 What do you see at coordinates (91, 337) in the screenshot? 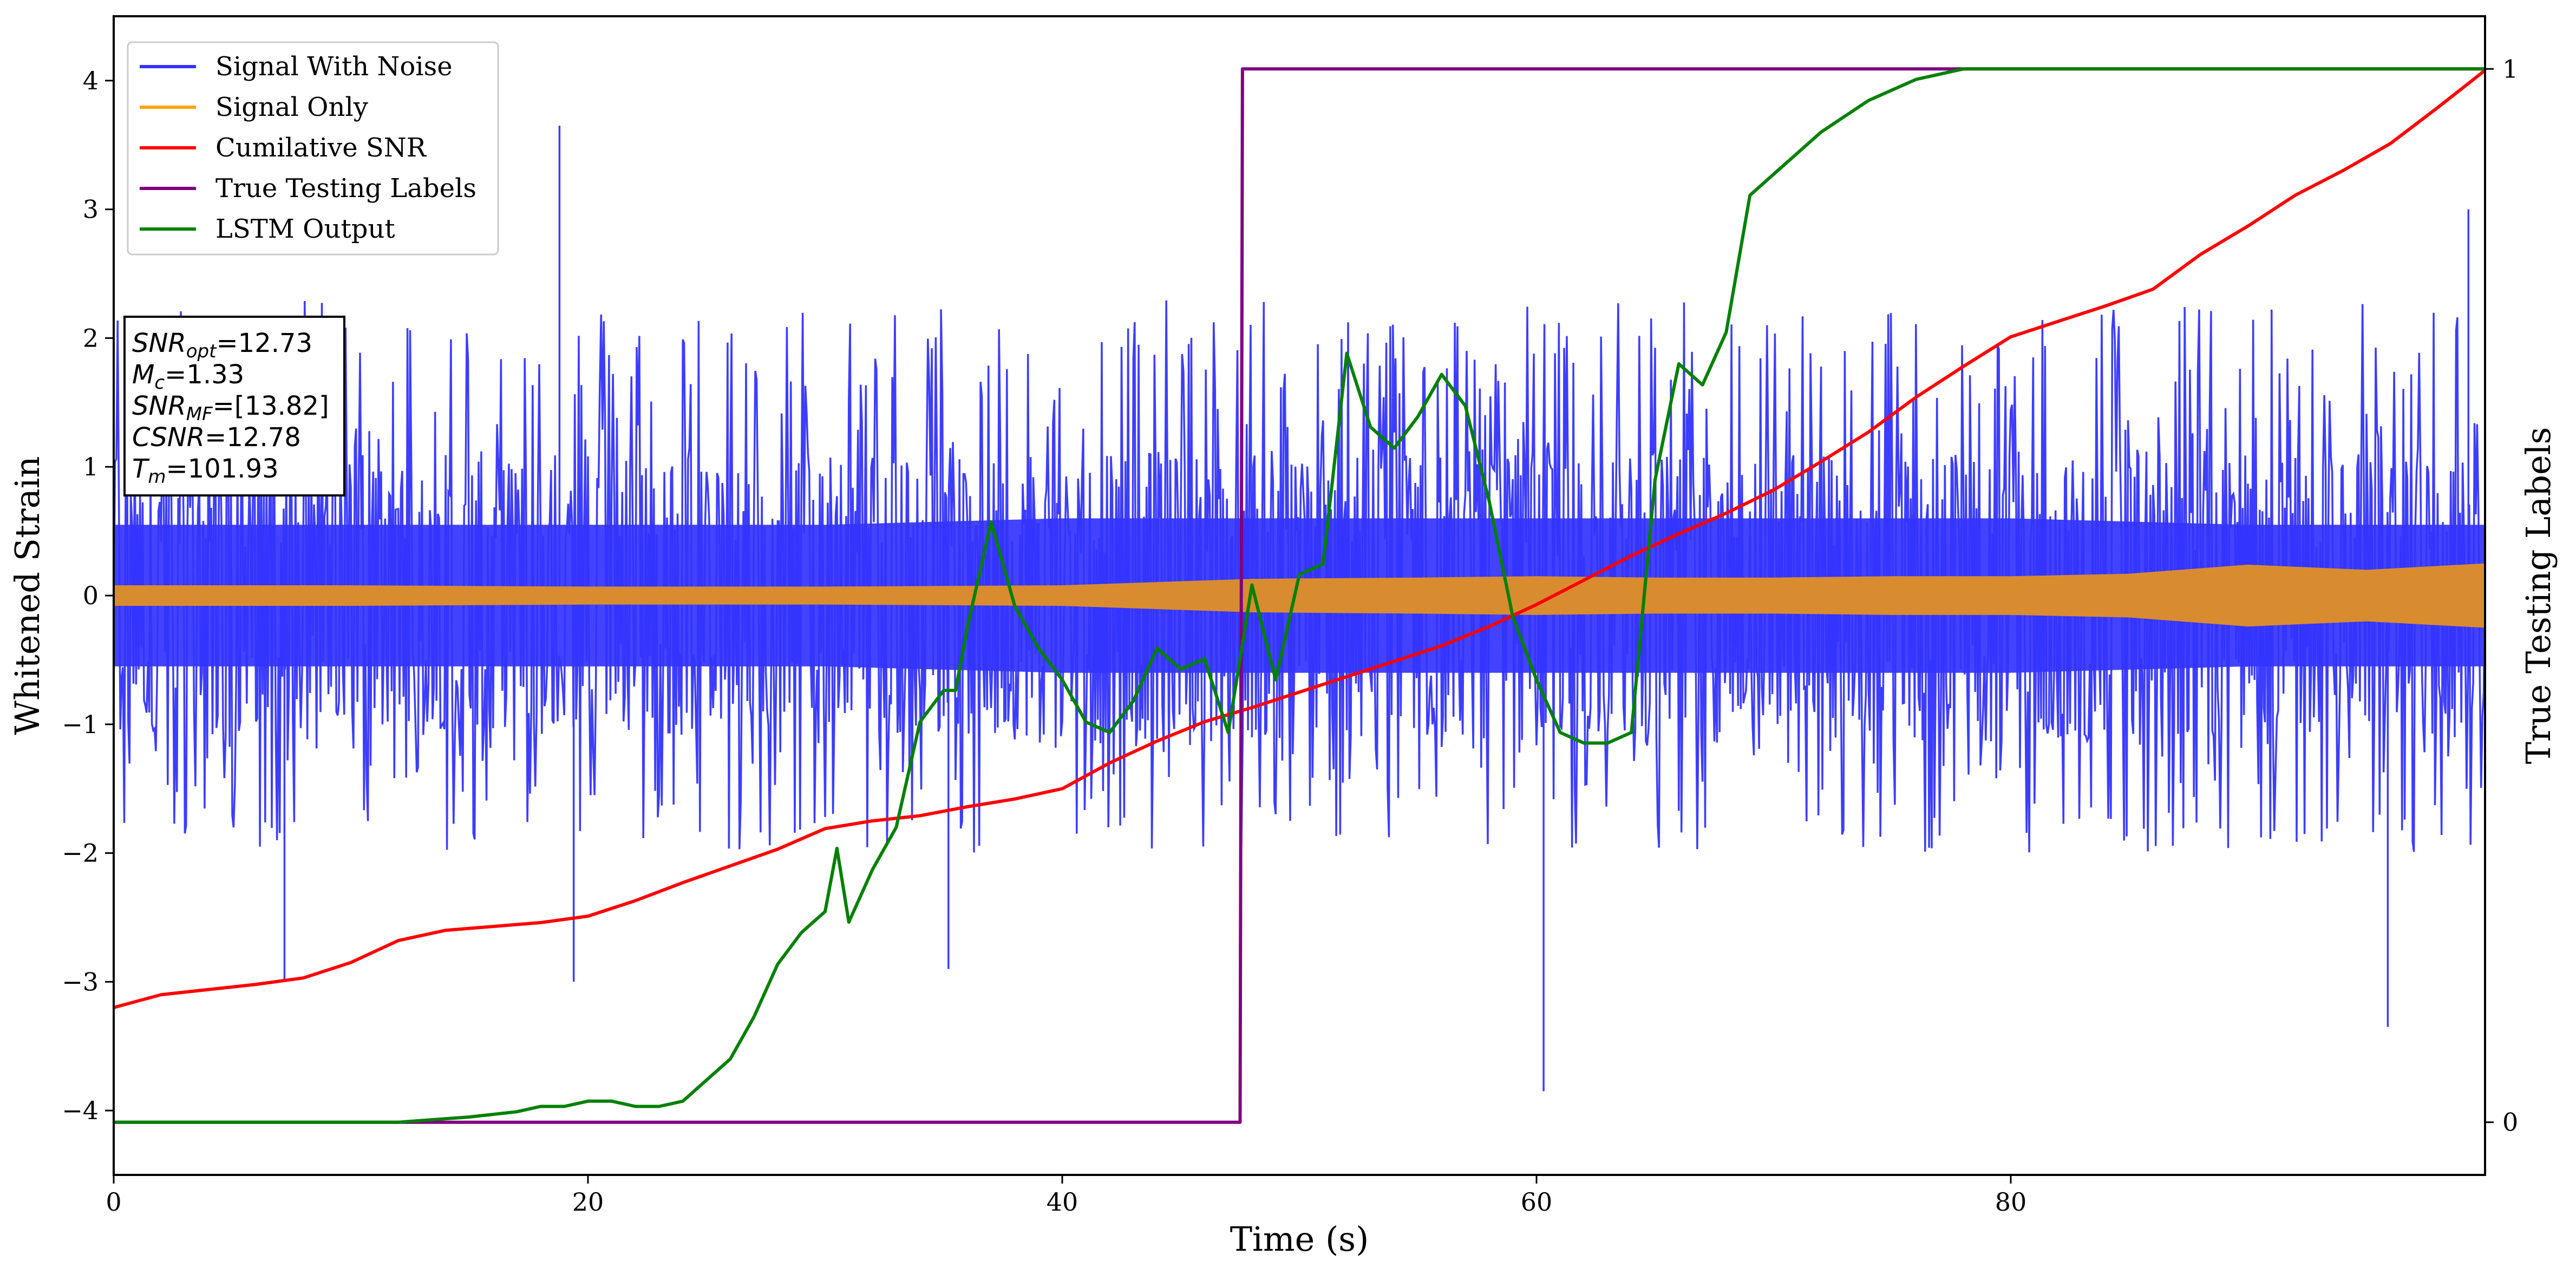
I see `y-tick-label: 2` at bounding box center [91, 337].